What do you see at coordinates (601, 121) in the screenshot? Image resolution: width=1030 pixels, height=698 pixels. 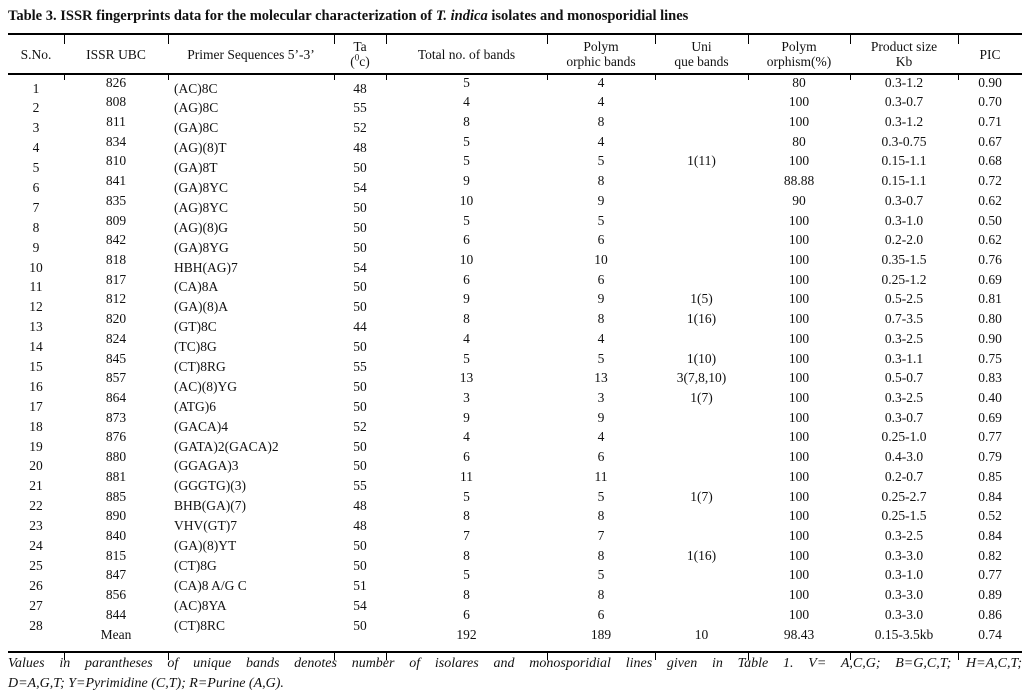 I see `cell-polymorphic: 8` at bounding box center [601, 121].